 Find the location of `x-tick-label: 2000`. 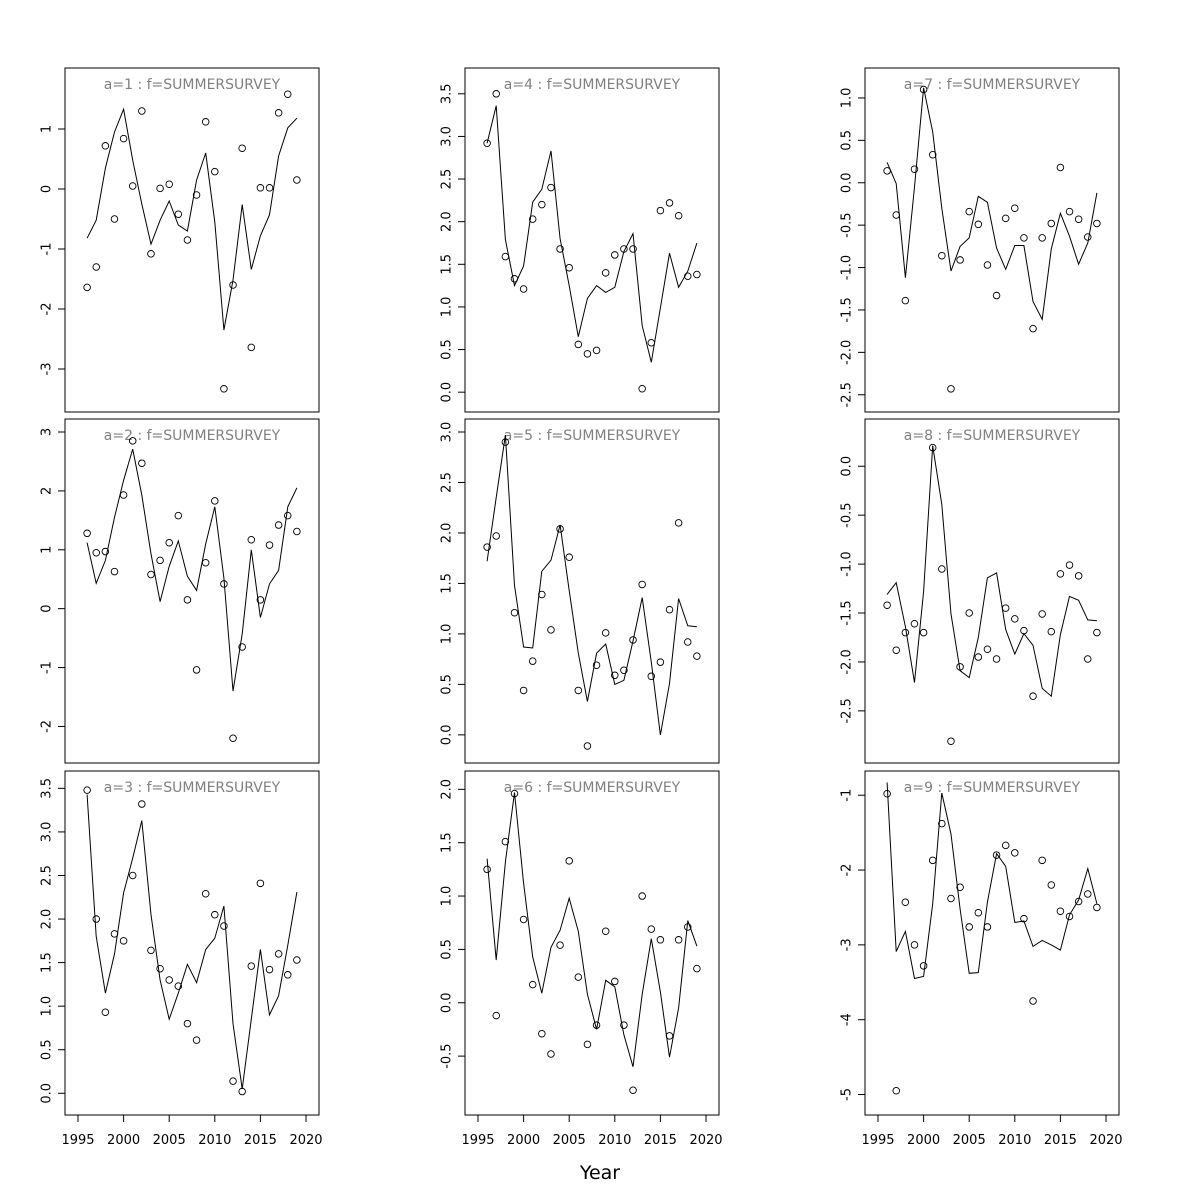

x-tick-label: 2000 is located at coordinates (123, 1140).